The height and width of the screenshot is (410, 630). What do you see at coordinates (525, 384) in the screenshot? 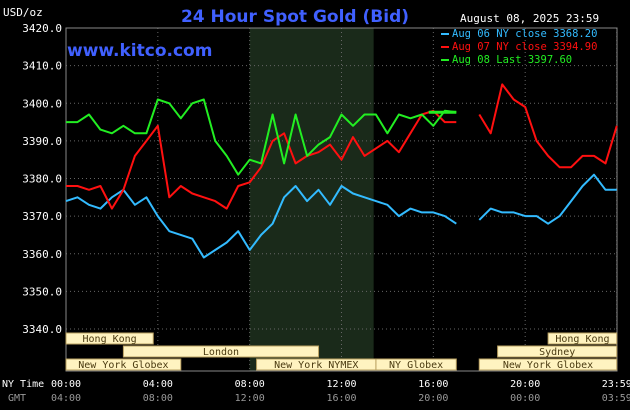
I see `x-tick-label-ny: 20:00` at bounding box center [525, 384].